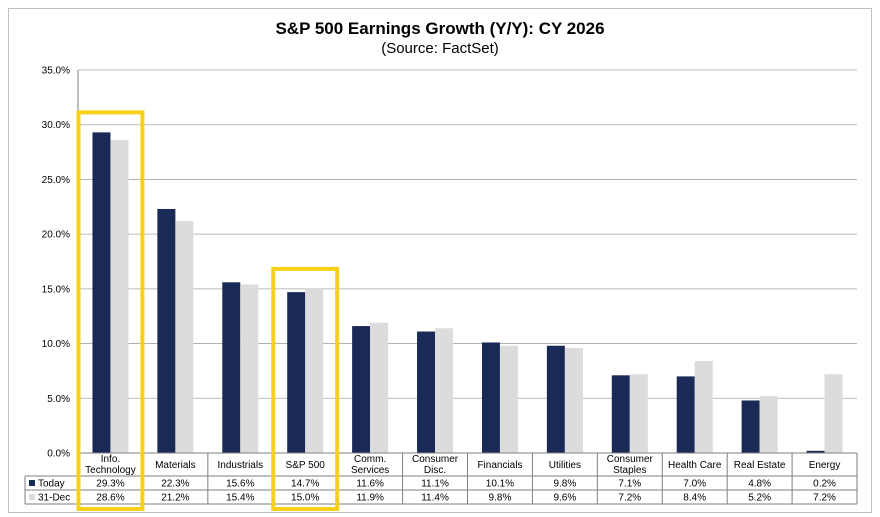 Image resolution: width=880 pixels, height=517 pixels. What do you see at coordinates (440, 28) in the screenshot?
I see `chart-title: S&P 500 Earnings Growth (Y/Y): CY 2026` at bounding box center [440, 28].